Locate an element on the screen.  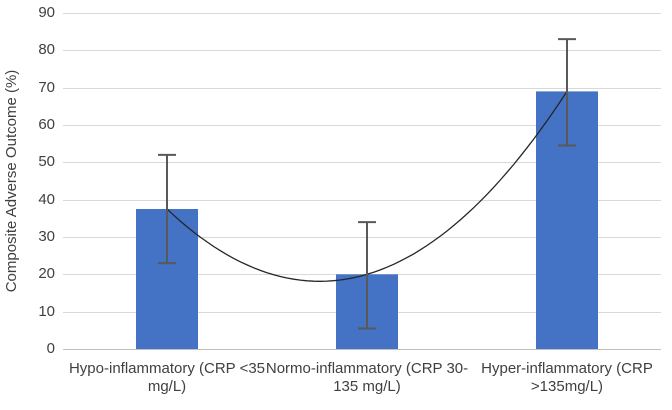
y-tick-label: 0 is located at coordinates (50, 348).